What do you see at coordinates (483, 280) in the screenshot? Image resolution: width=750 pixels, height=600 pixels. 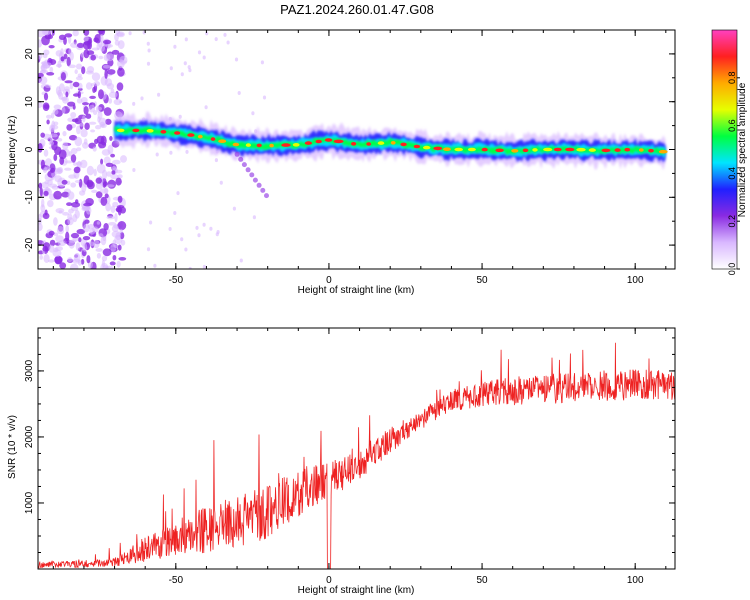 I see `x-tick-label: 50` at bounding box center [483, 280].